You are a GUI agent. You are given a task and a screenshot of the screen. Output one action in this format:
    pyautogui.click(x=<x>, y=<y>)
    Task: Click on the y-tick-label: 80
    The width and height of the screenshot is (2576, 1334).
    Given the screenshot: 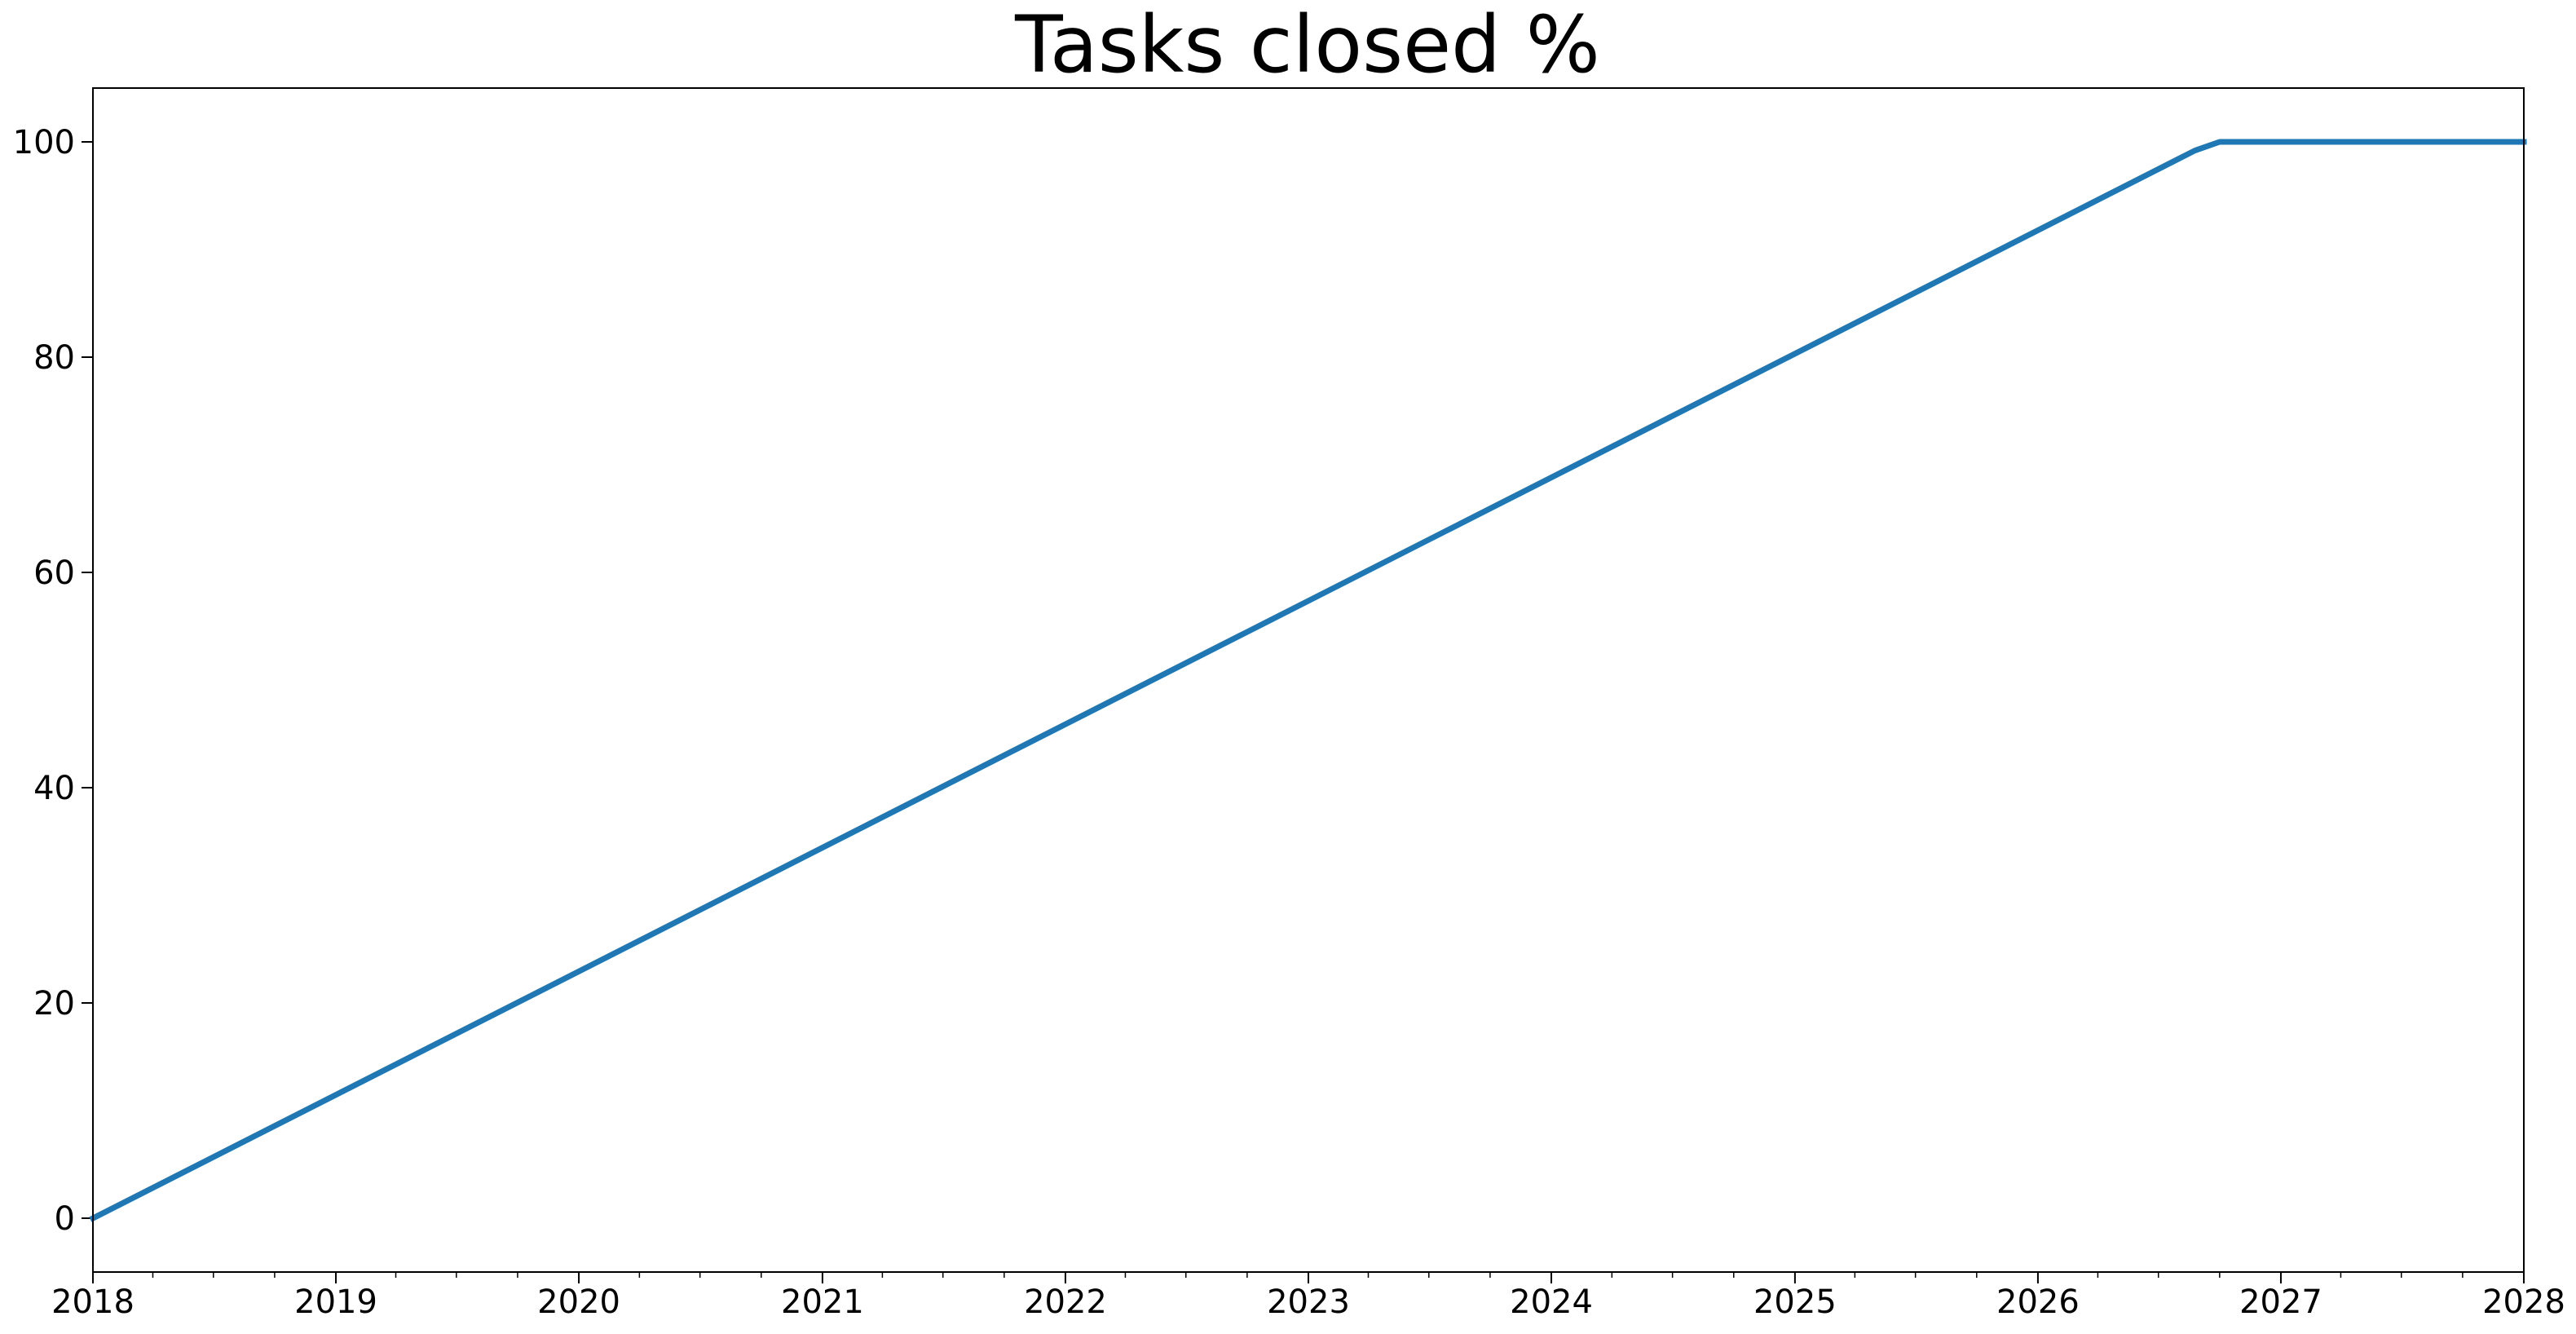 What is the action you would take?
    pyautogui.click(x=54, y=358)
    